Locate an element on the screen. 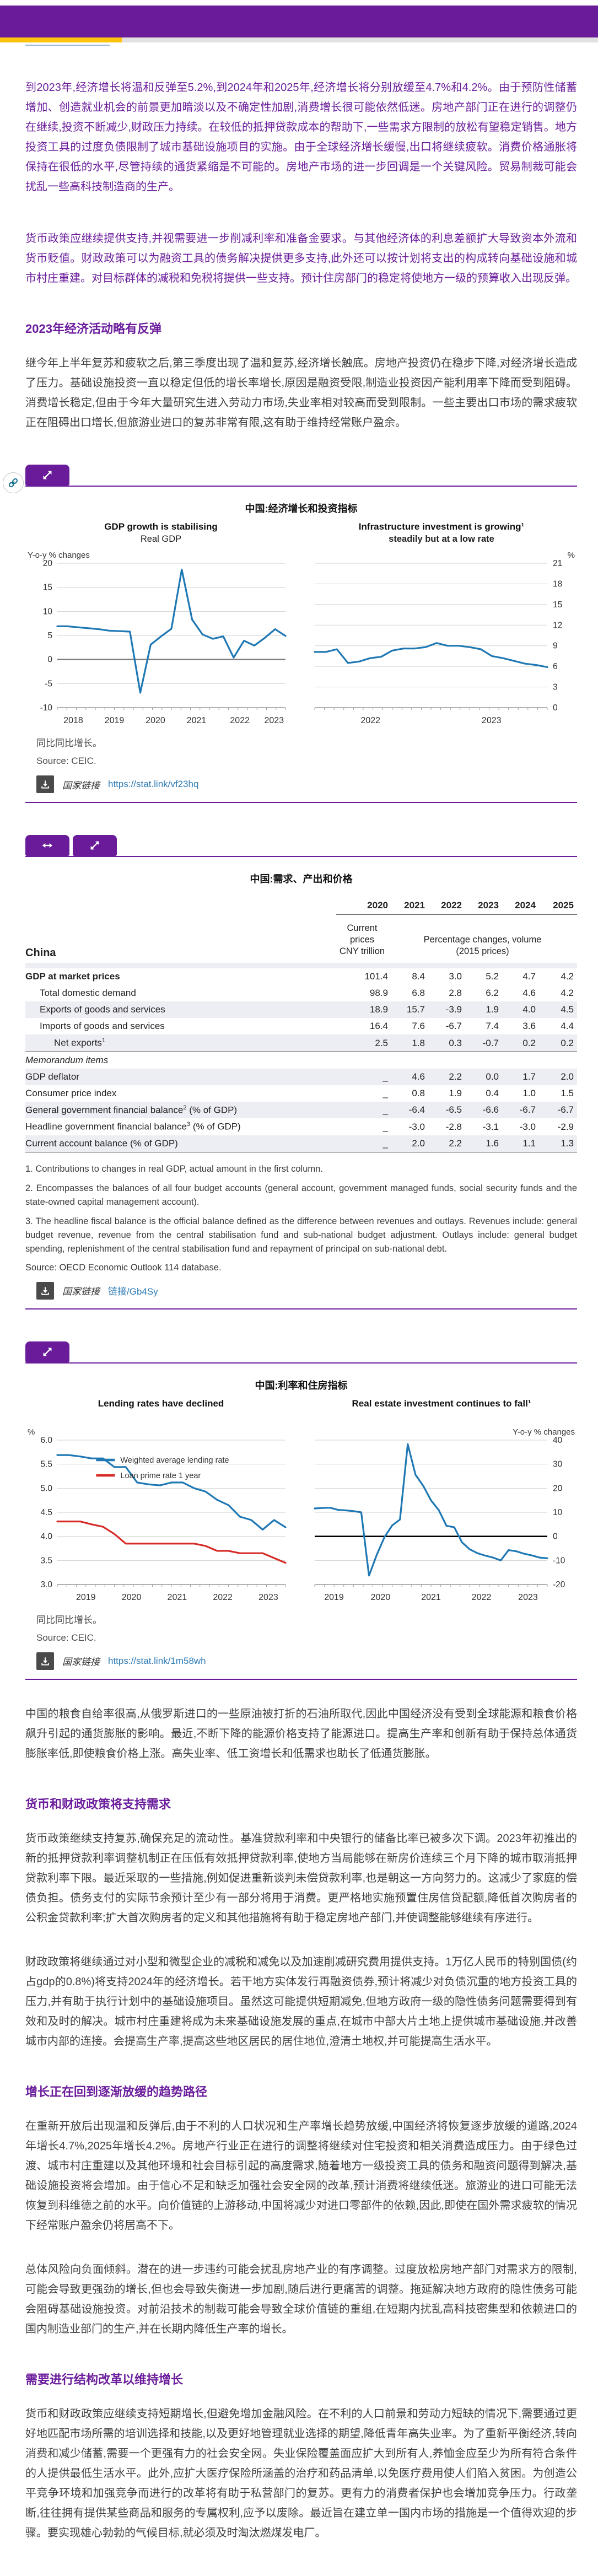 This screenshot has height=2576, width=598. svg-text: 12 is located at coordinates (557, 626).